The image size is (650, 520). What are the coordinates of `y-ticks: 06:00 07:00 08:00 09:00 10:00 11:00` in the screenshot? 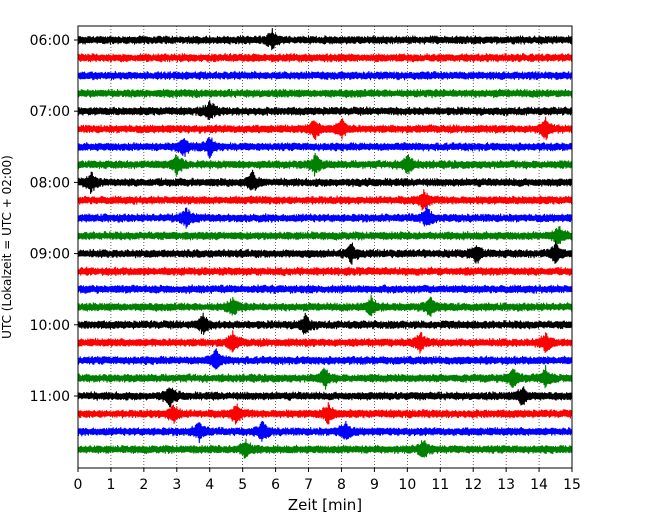 It's located at (54, 219).